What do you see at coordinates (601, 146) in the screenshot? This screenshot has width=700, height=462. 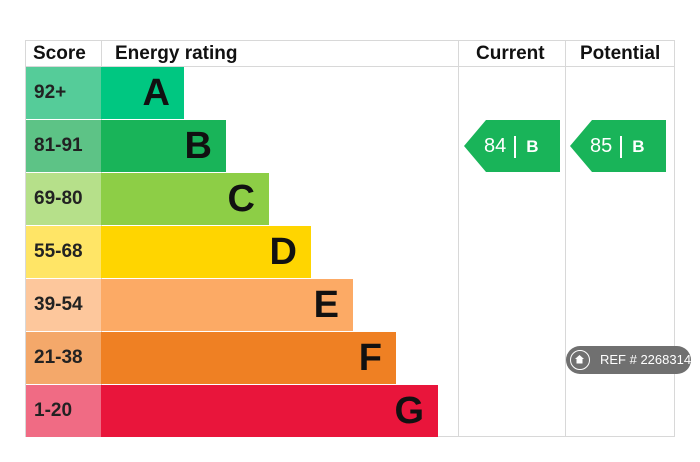 I see `potential-value: 85` at bounding box center [601, 146].